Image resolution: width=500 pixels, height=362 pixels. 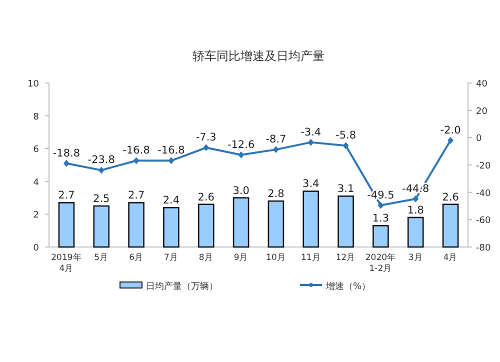 I want to click on data-label: -2.0, so click(x=450, y=130).